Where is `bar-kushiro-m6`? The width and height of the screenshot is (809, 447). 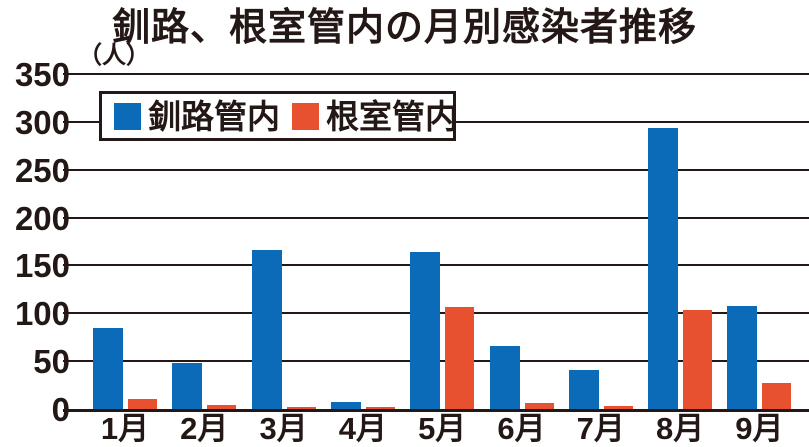 bar-kushiro-m6 is located at coordinates (504, 377).